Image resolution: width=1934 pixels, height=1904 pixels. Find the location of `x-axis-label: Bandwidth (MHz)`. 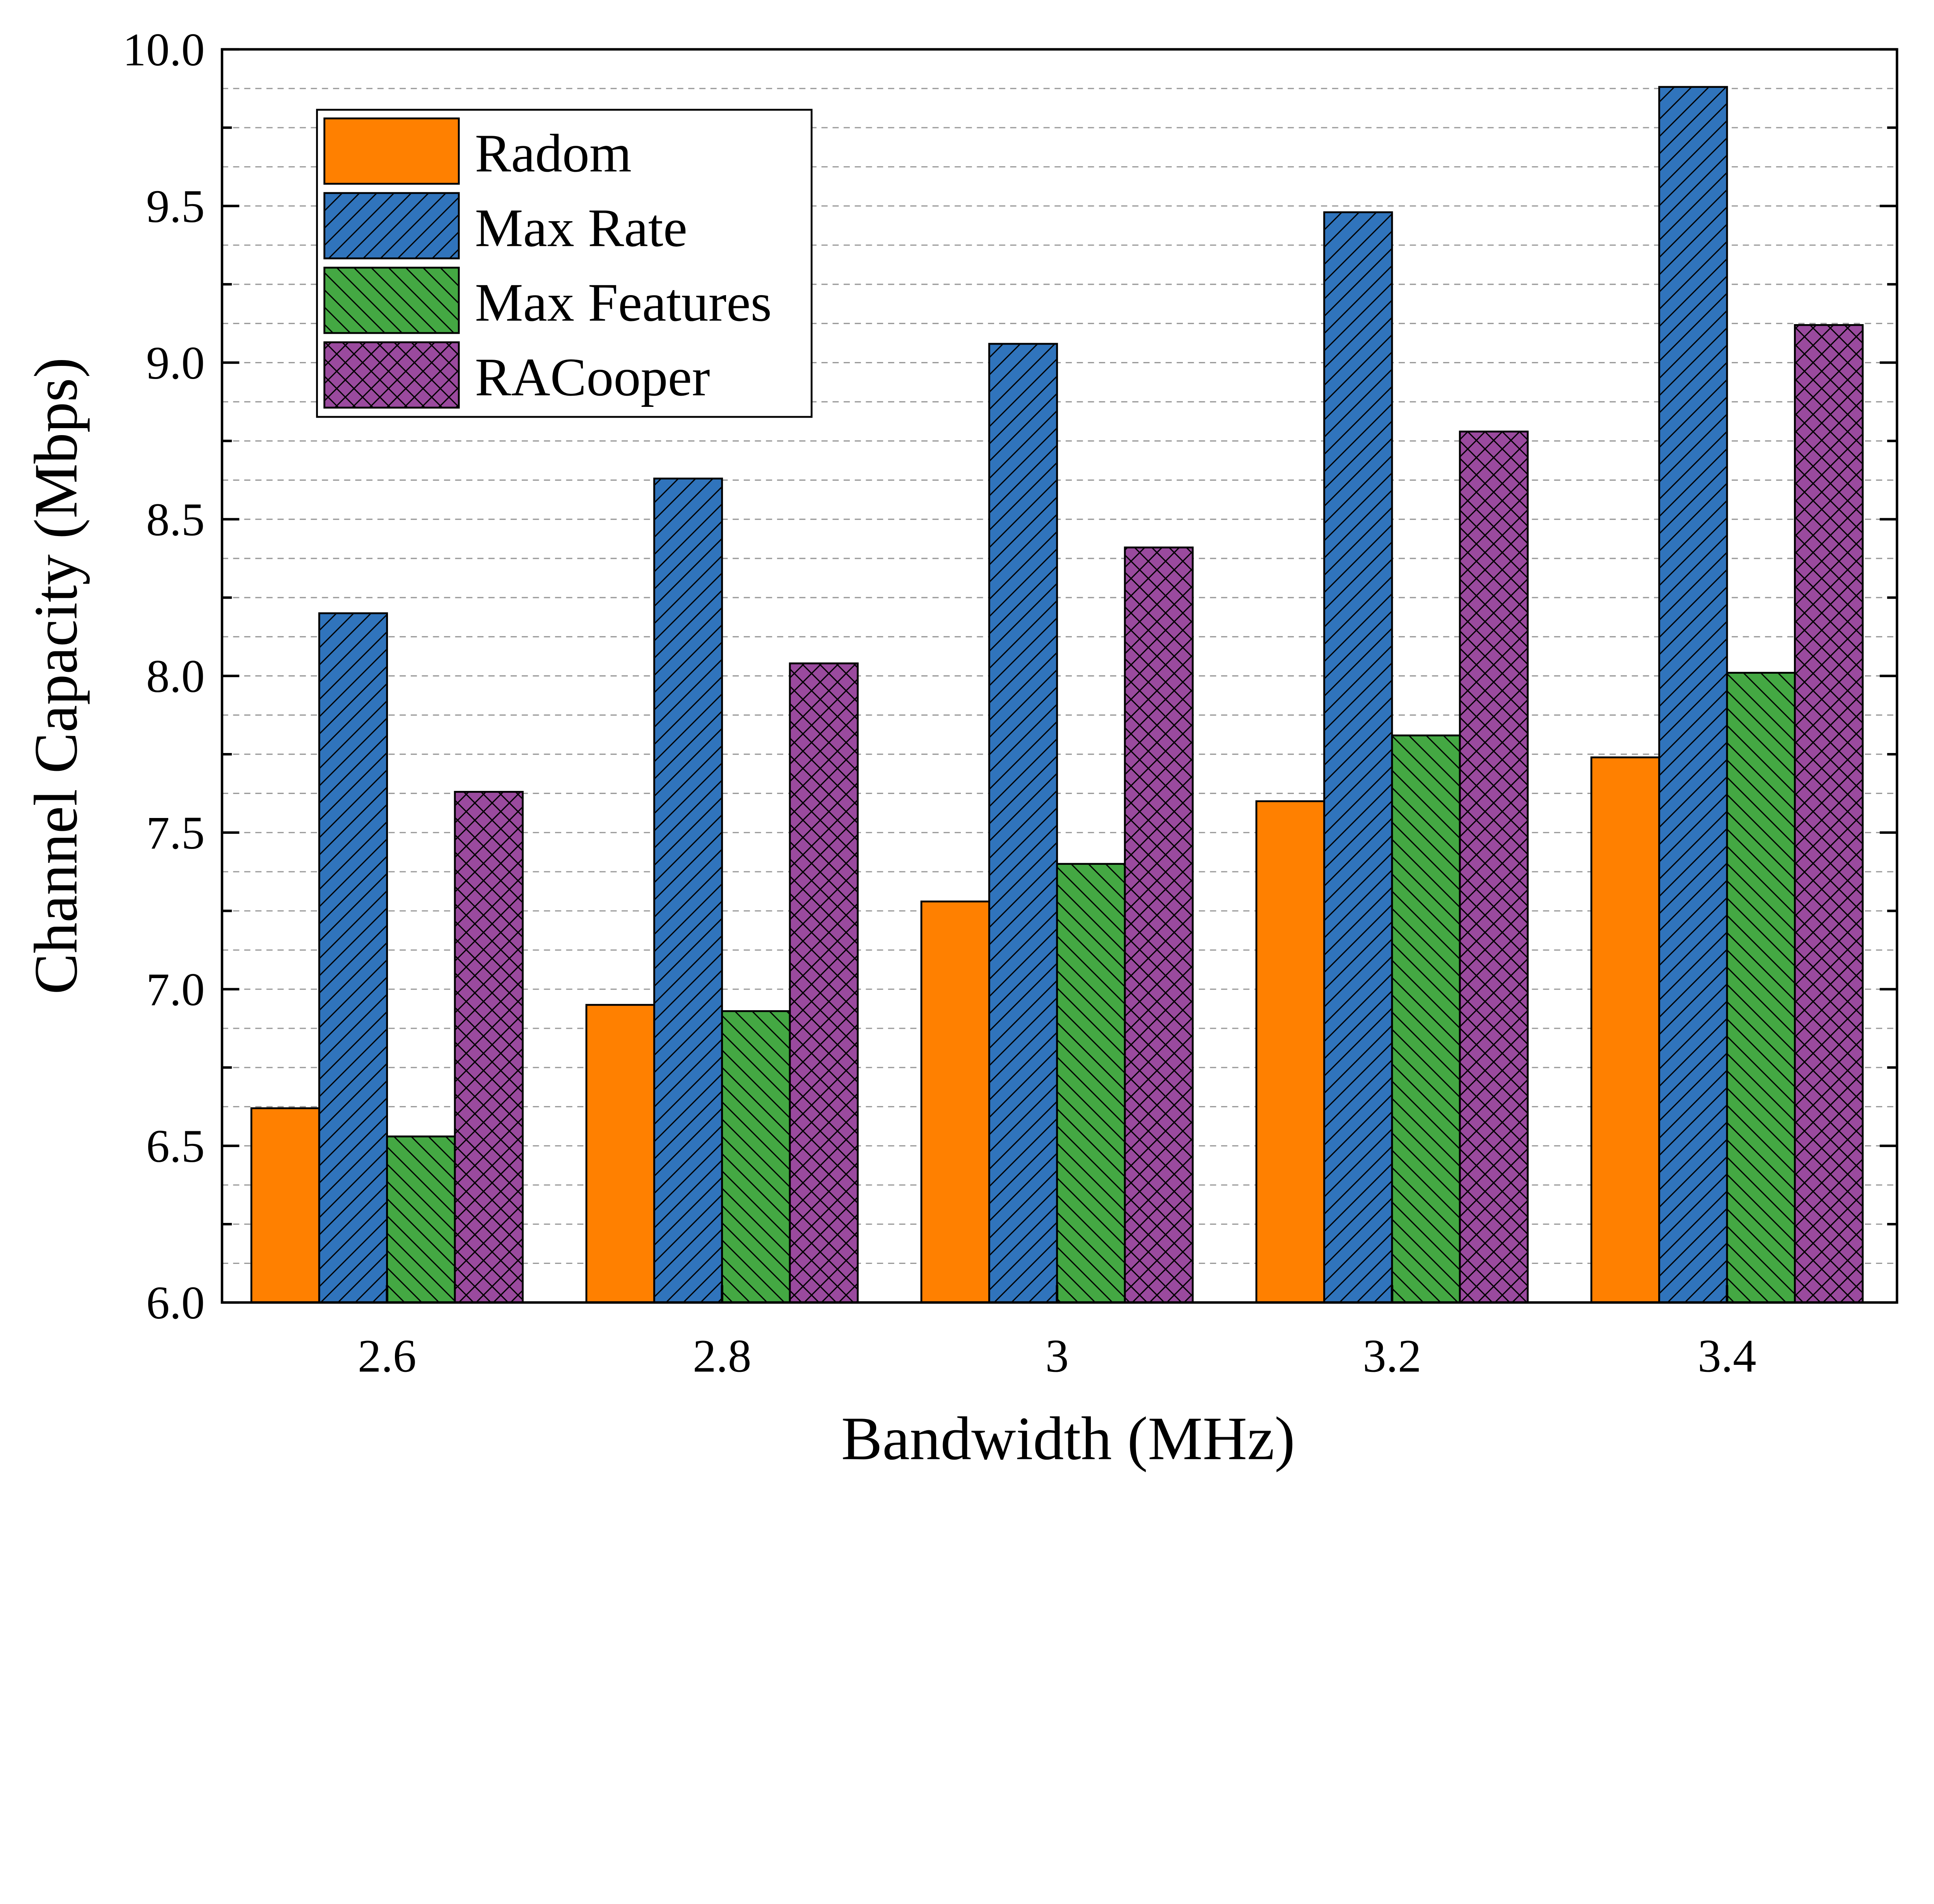

x-axis-label: Bandwidth (MHz) is located at coordinates (1068, 1439).